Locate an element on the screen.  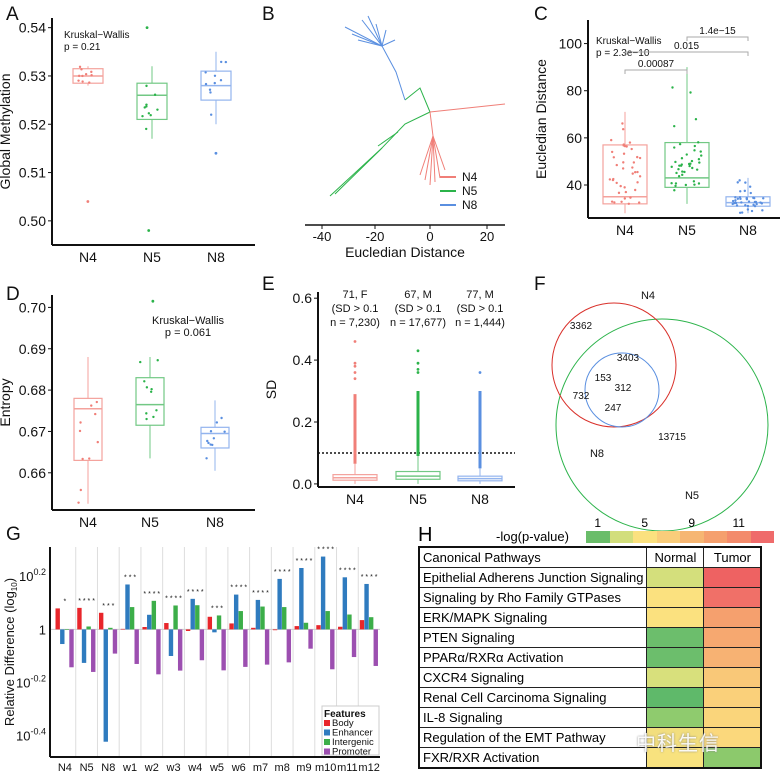
x-tick-label: 0 is located at coordinates (429, 236).